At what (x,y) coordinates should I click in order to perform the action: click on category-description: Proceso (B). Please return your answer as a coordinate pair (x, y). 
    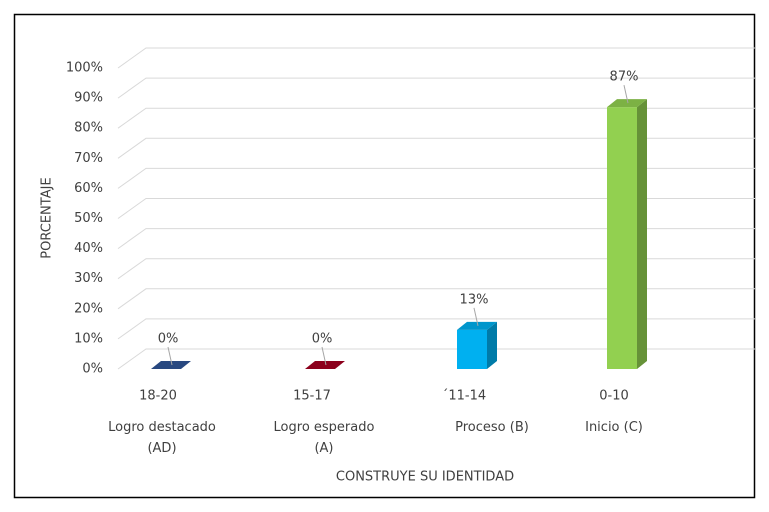
    Looking at the image, I should click on (492, 427).